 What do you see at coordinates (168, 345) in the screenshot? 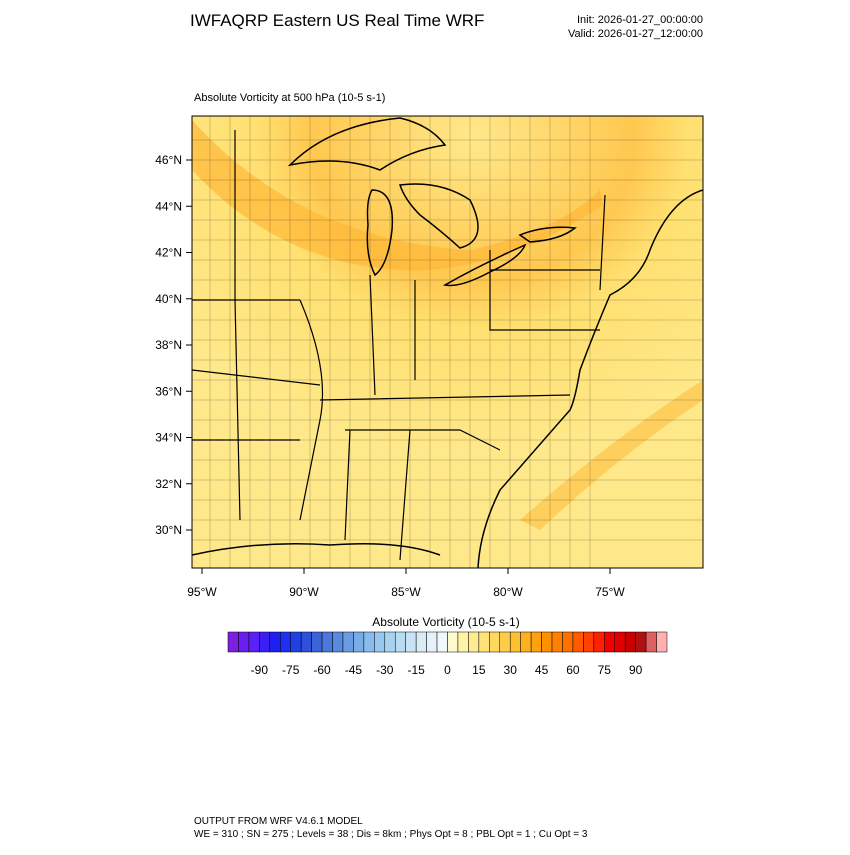
I see `lat-label: 38°N` at bounding box center [168, 345].